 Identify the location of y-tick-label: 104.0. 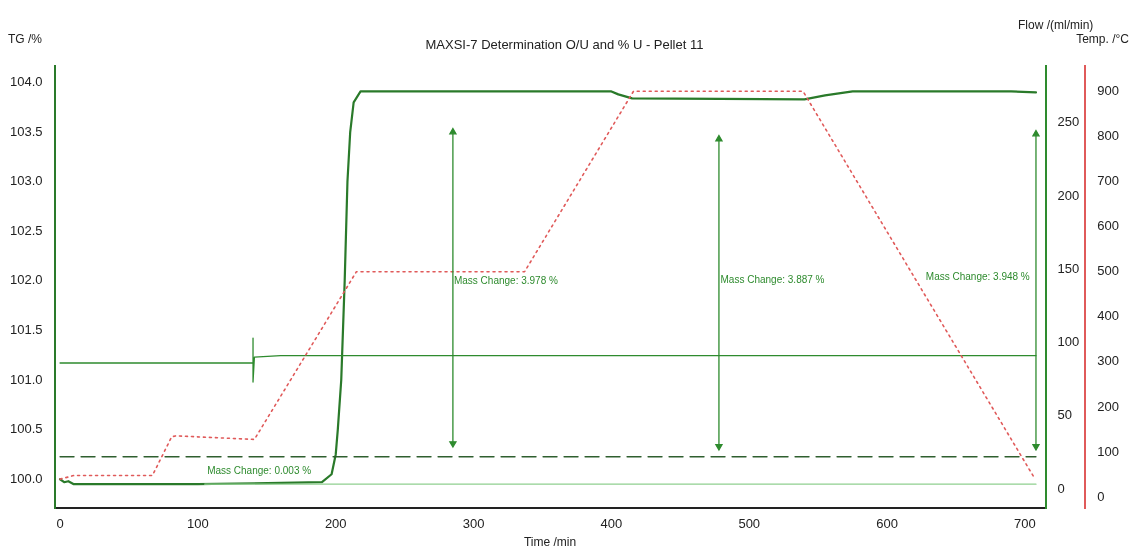
(26, 82).